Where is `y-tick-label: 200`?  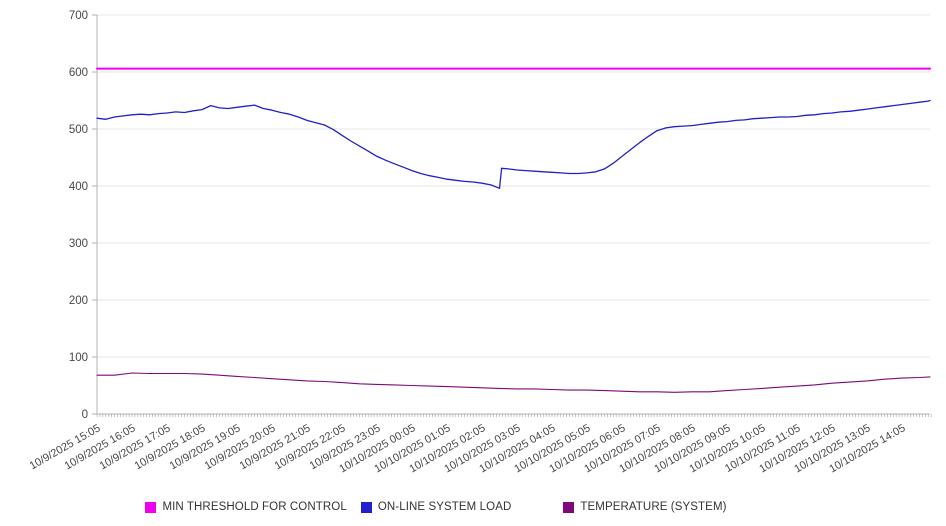 y-tick-label: 200 is located at coordinates (78, 301).